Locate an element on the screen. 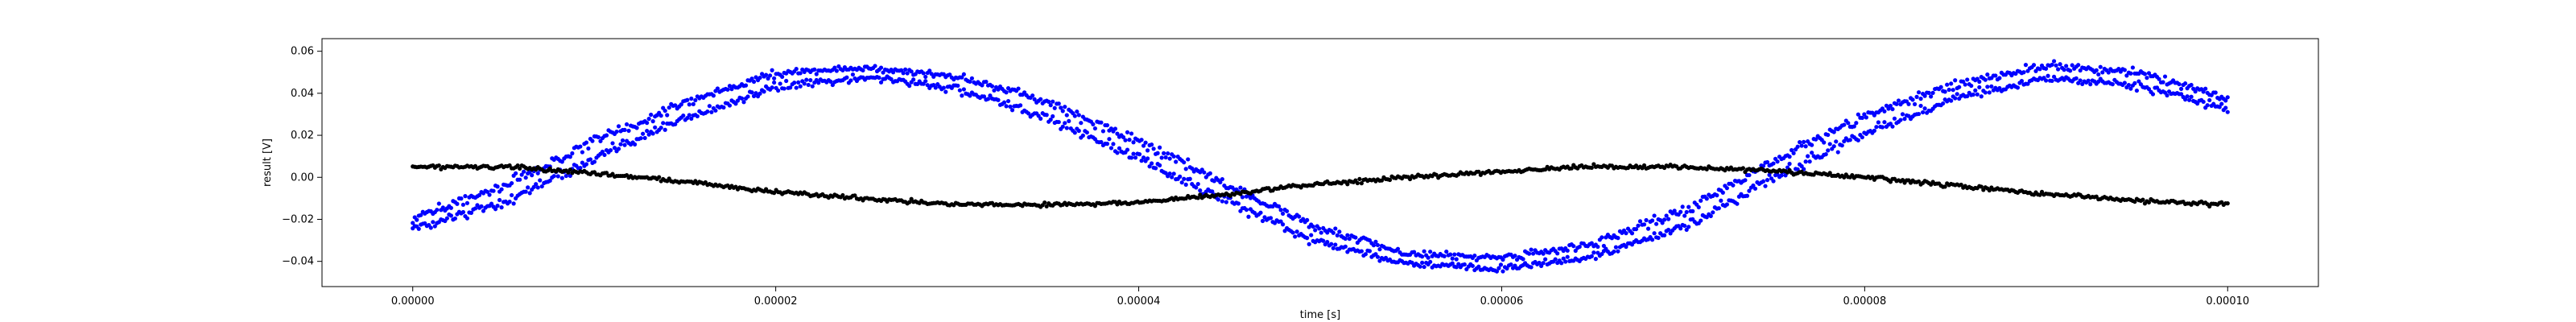 The image size is (2576, 322). x-tick-label: 0.00008 is located at coordinates (1864, 301).